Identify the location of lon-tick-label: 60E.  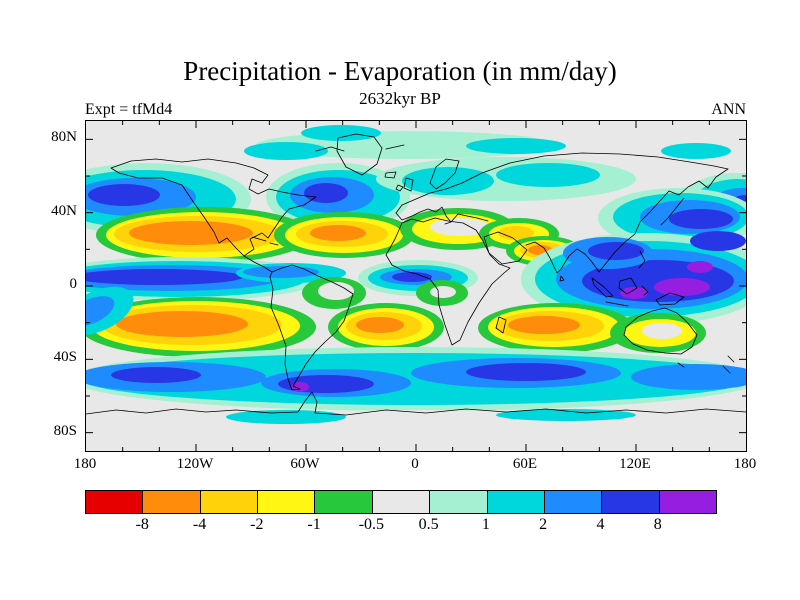
(525, 464).